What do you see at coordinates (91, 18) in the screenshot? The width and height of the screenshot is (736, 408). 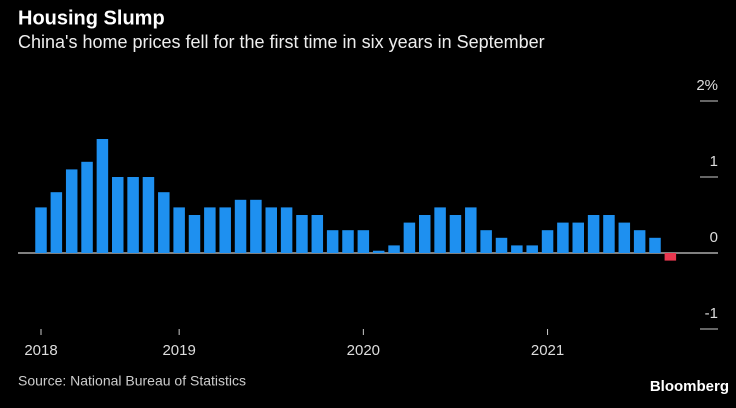 I see `chart-title: Housing Slump` at bounding box center [91, 18].